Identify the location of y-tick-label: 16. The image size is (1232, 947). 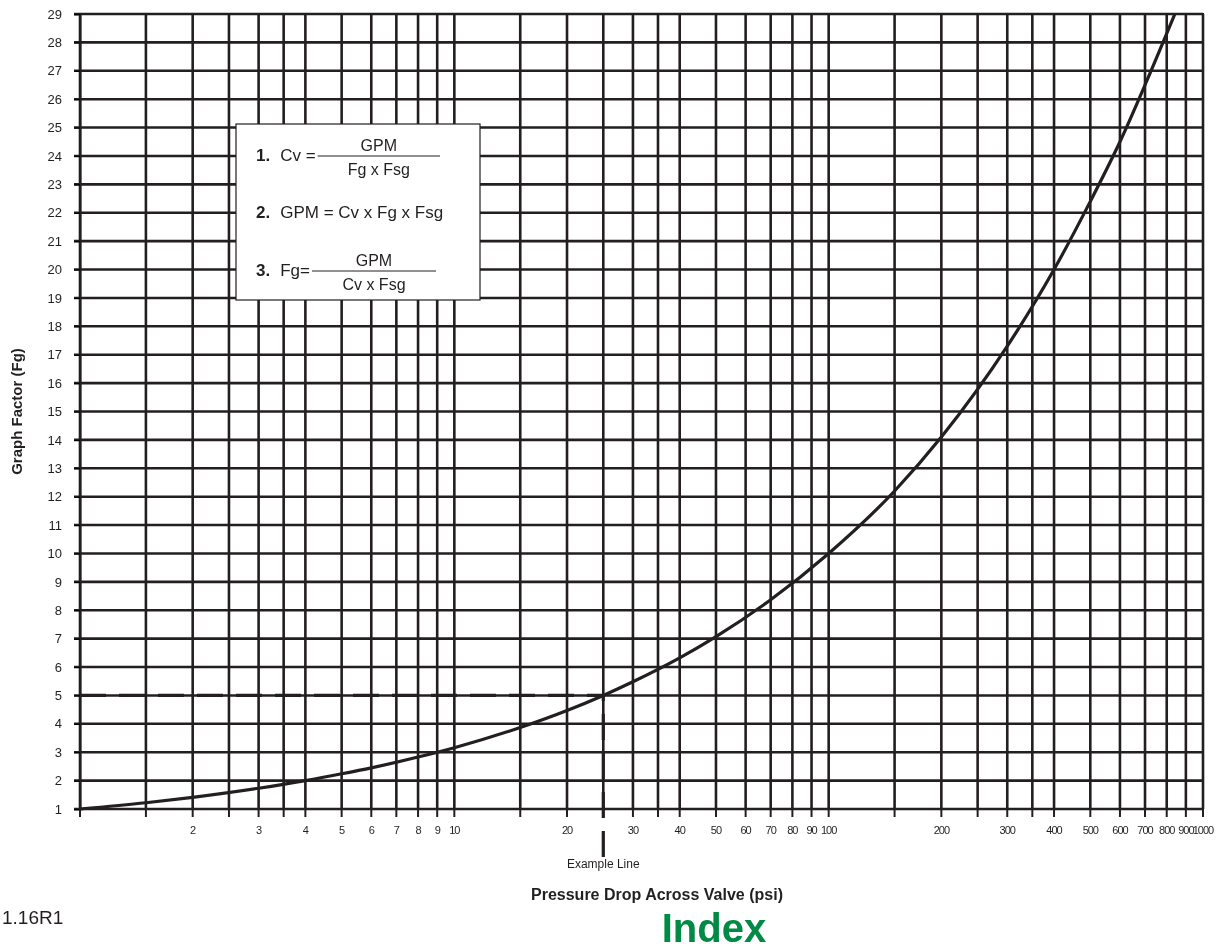
(54, 383).